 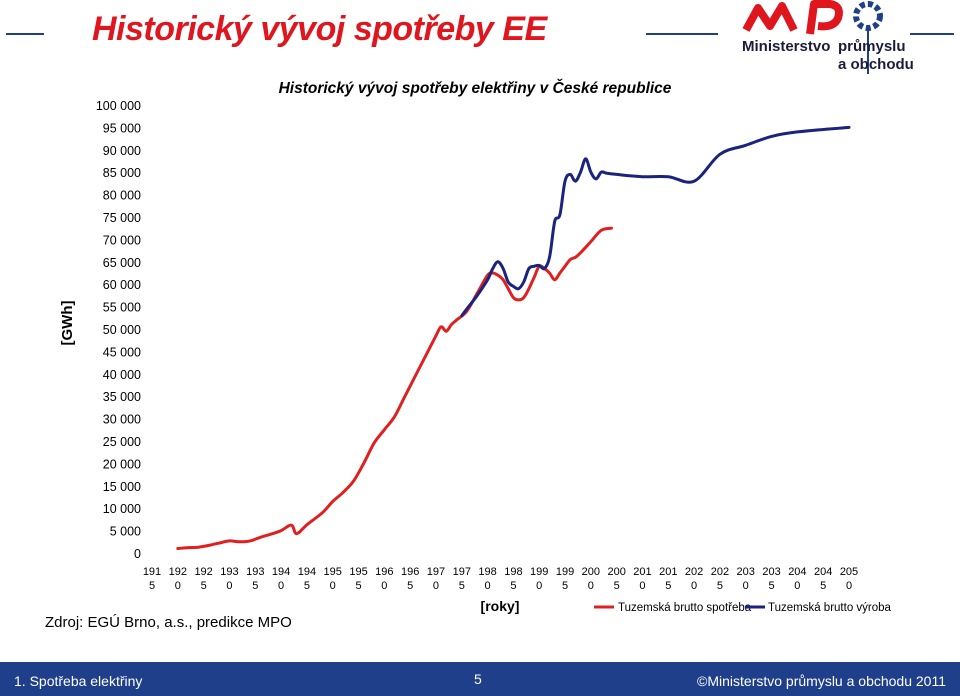 What do you see at coordinates (770, 17) in the screenshot?
I see `logo-m-mark` at bounding box center [770, 17].